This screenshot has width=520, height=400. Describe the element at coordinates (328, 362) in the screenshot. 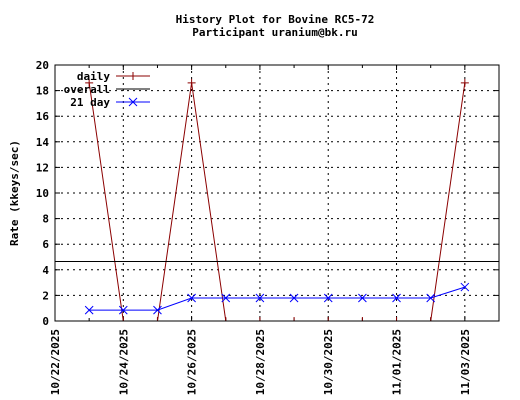

I see `x-tick-label: 10/30/2025` at that location.